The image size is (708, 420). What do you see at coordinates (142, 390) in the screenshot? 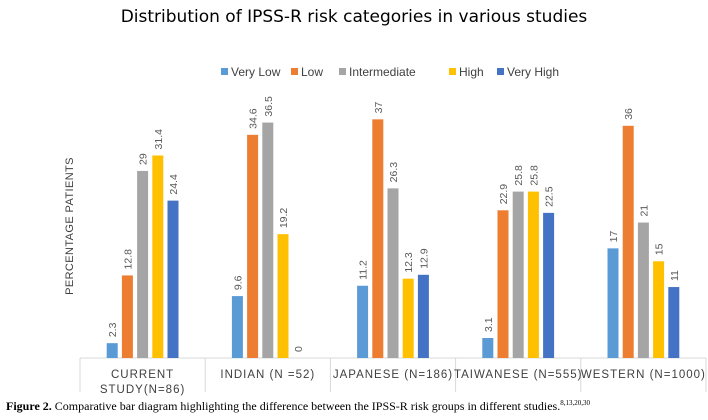
I see `category-label-0: STUDY(N=86)` at bounding box center [142, 390].